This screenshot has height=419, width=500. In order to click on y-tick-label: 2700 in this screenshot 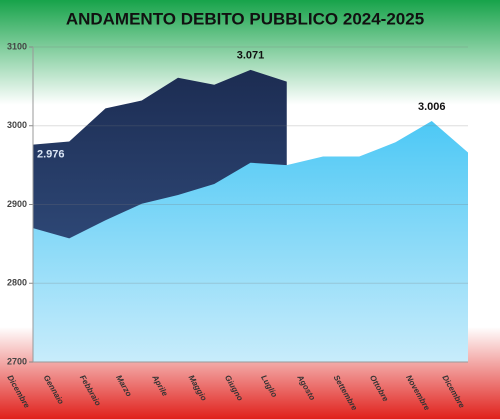, I will do `click(17, 361)`.